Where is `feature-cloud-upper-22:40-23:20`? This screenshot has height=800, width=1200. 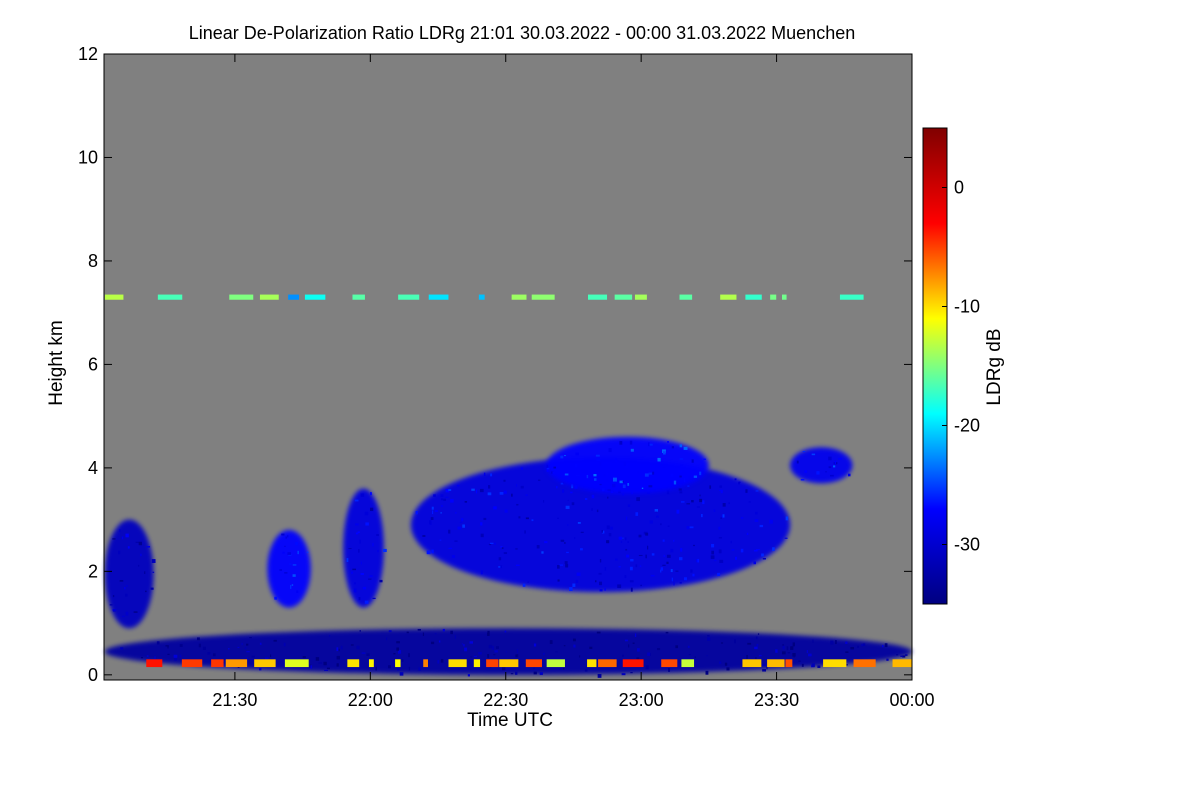 feature-cloud-upper-22:40-23:20 is located at coordinates (627, 465).